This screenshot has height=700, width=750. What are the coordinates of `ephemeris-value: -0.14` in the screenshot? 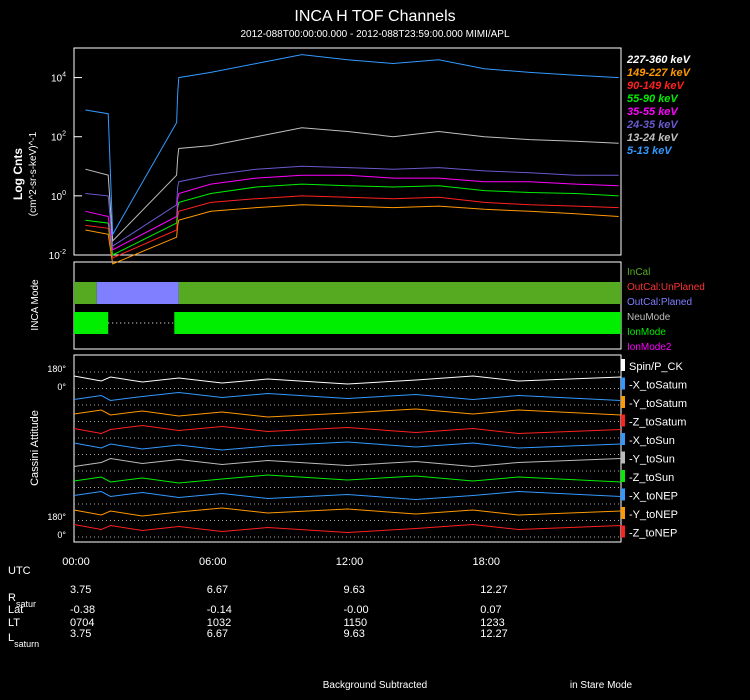 It's located at (219, 610).